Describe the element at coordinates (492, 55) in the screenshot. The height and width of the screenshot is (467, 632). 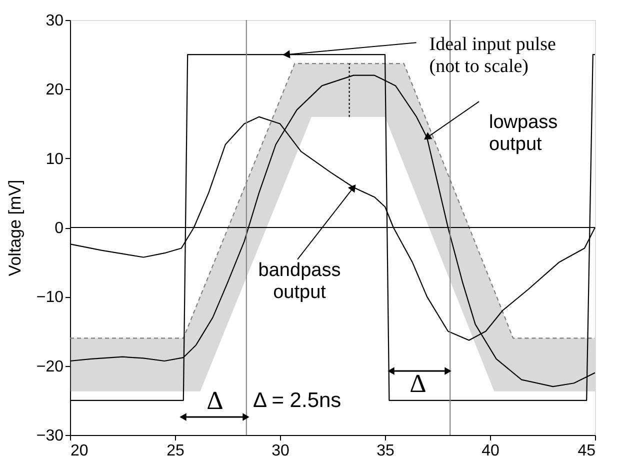
I see `annotation: Ideal input pulse (not to scale)` at that location.